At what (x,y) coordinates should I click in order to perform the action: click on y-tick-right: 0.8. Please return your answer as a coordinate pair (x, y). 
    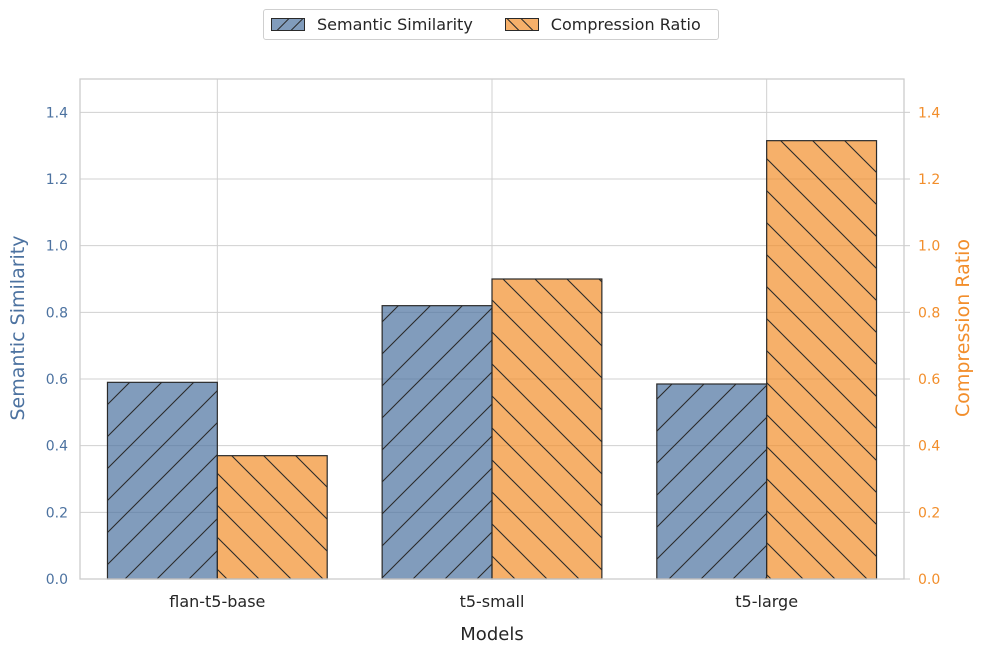
    Looking at the image, I should click on (929, 313).